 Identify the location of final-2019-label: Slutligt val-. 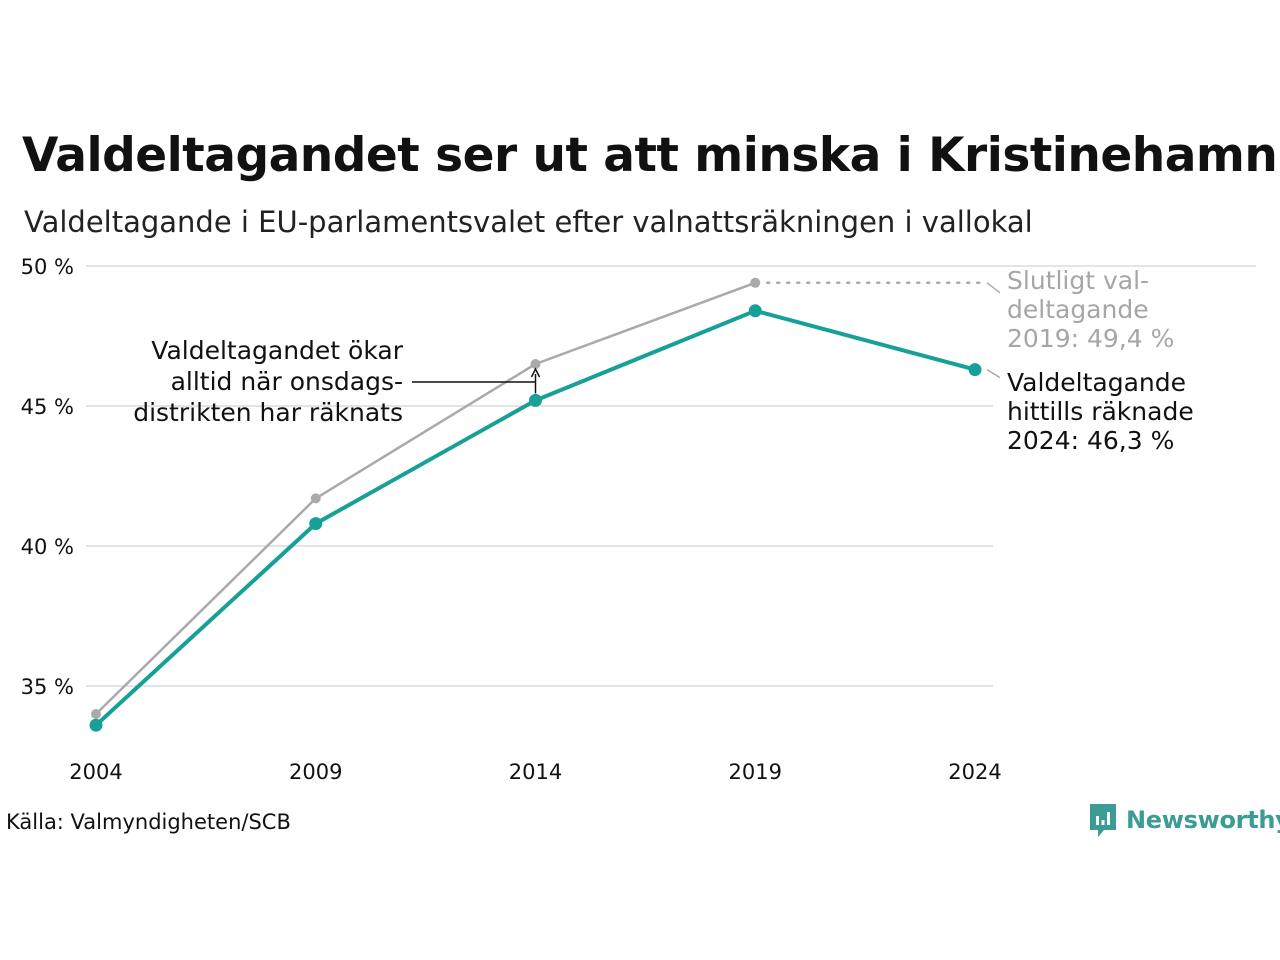
(1078, 280).